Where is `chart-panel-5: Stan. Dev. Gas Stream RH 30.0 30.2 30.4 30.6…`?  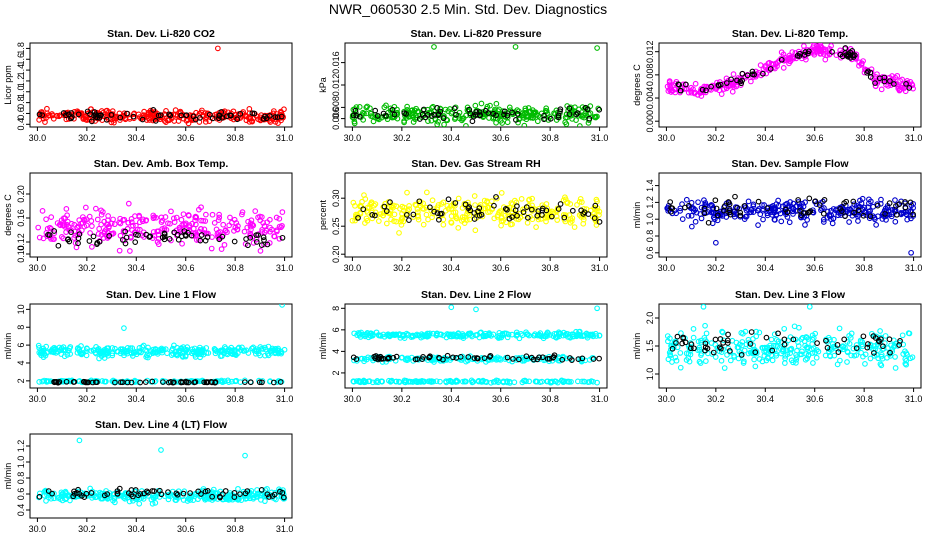 chart-panel-5: Stan. Dev. Gas Stream RH 30.0 30.2 30.4 30.6… is located at coordinates (463, 215).